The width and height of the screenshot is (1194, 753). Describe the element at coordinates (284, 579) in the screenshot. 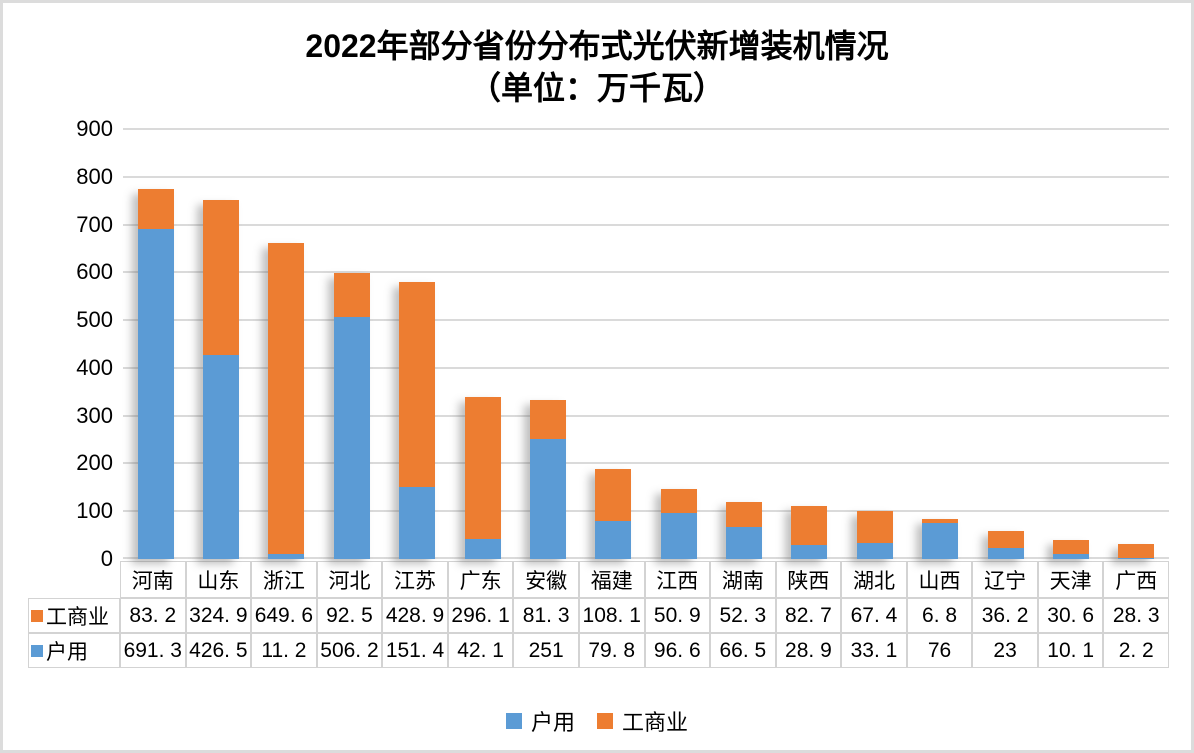

I see `table-header-浙江: 浙江` at that location.